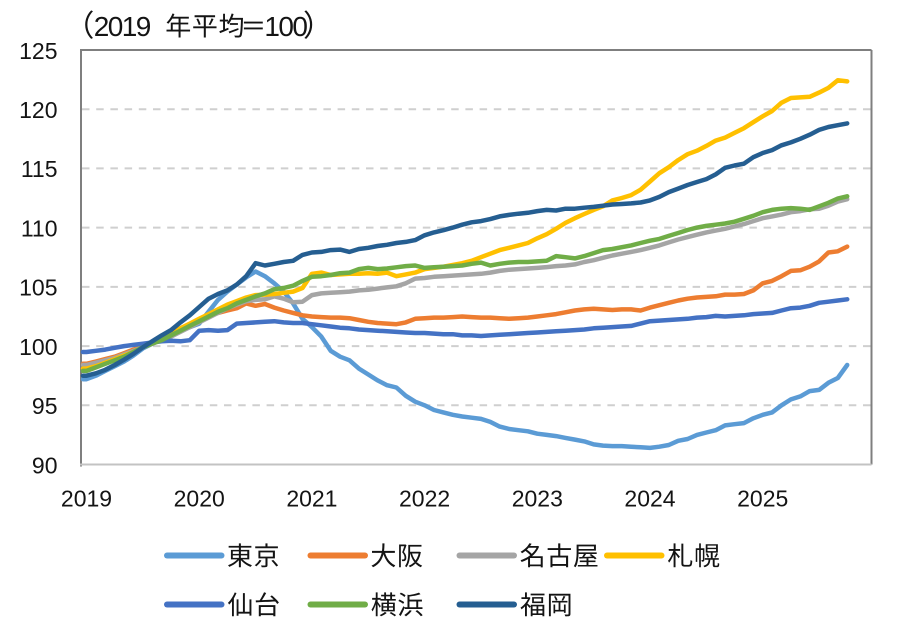 The height and width of the screenshot is (637, 900). Describe the element at coordinates (311, 499) in the screenshot. I see `svg-text: 2021` at that location.